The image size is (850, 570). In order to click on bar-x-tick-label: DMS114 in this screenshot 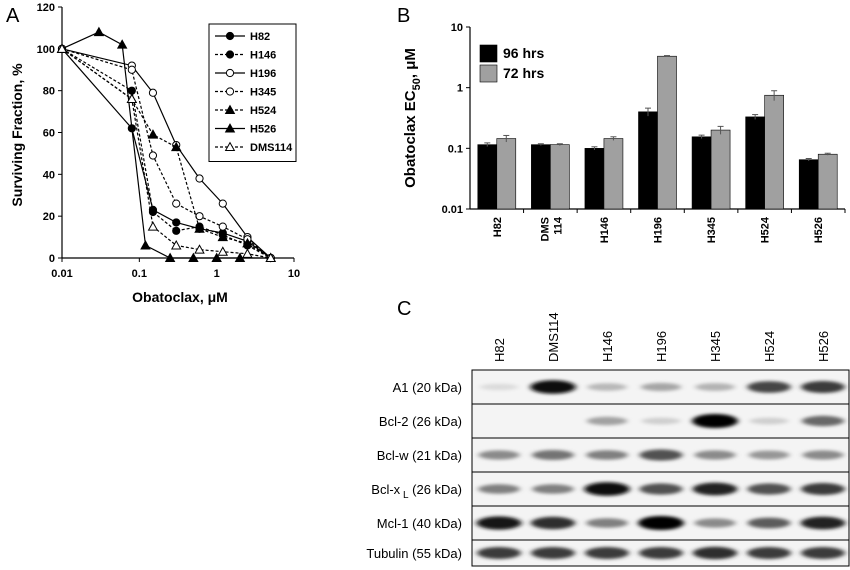, I will do `click(551, 228)`.